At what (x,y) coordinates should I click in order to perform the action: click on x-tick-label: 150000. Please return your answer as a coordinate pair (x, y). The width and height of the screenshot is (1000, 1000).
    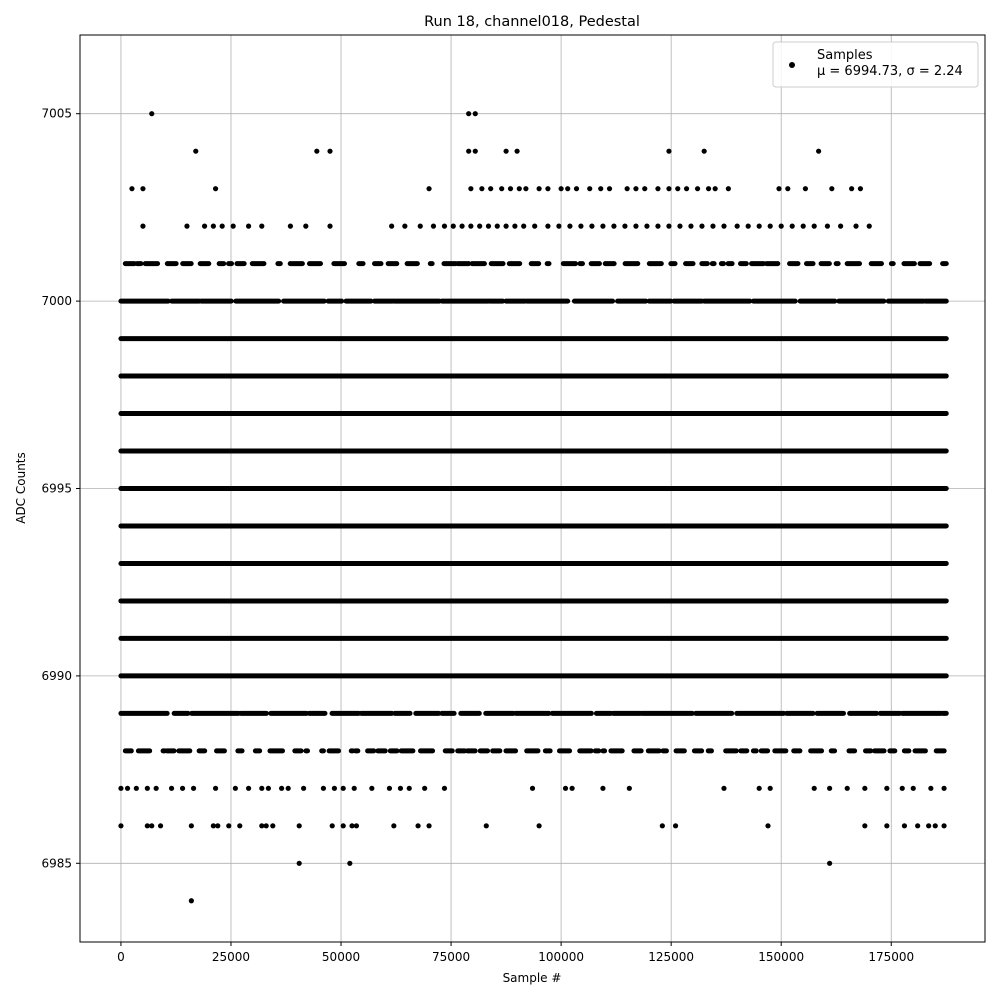
    Looking at the image, I should click on (781, 957).